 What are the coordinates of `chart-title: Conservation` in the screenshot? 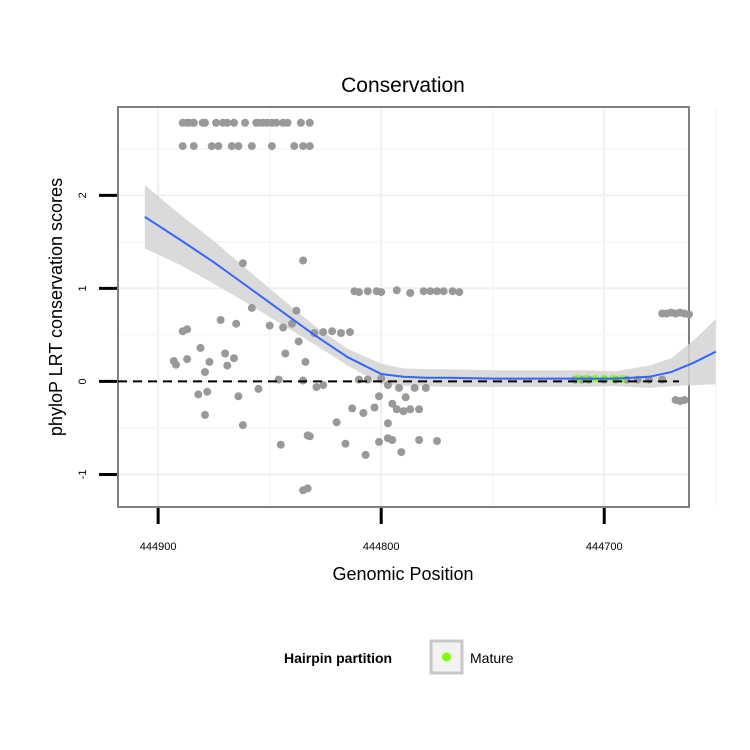 It's located at (403, 85).